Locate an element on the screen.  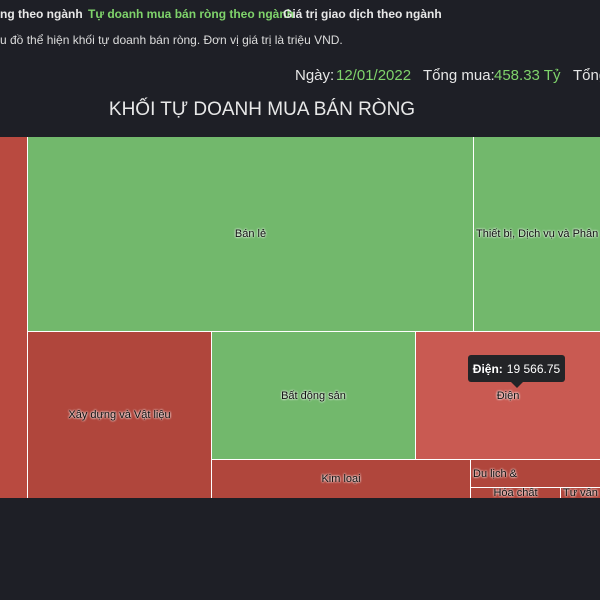
cell-label: Bất động sản is located at coordinates (313, 395).